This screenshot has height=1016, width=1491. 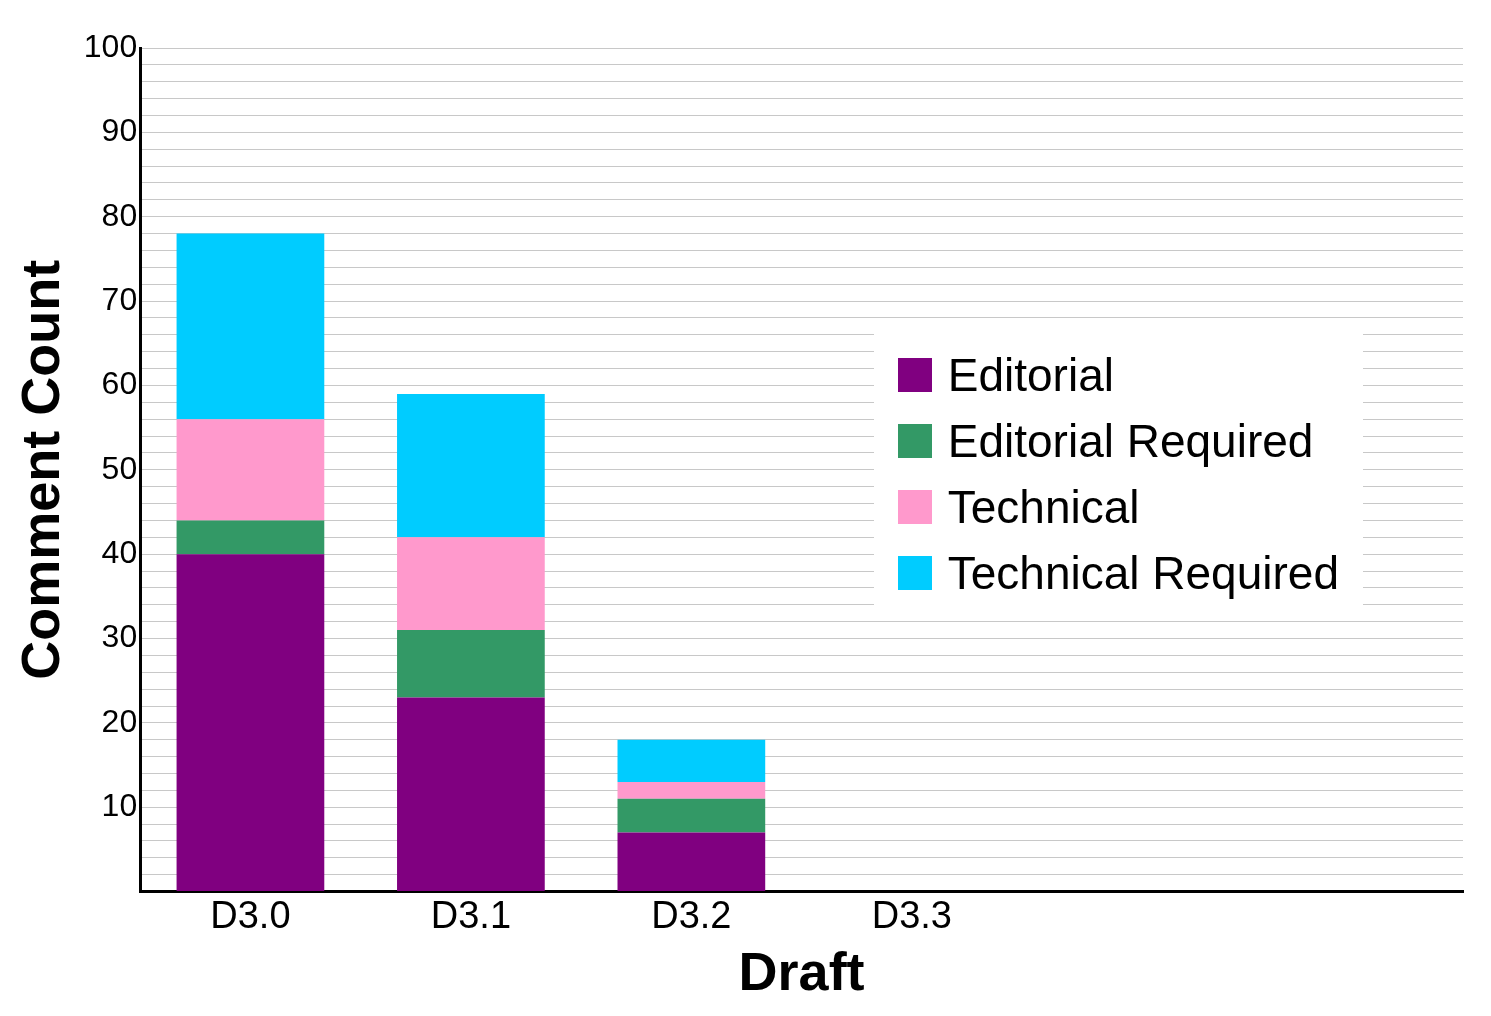 What do you see at coordinates (119, 720) in the screenshot?
I see `y-tick-label: 20` at bounding box center [119, 720].